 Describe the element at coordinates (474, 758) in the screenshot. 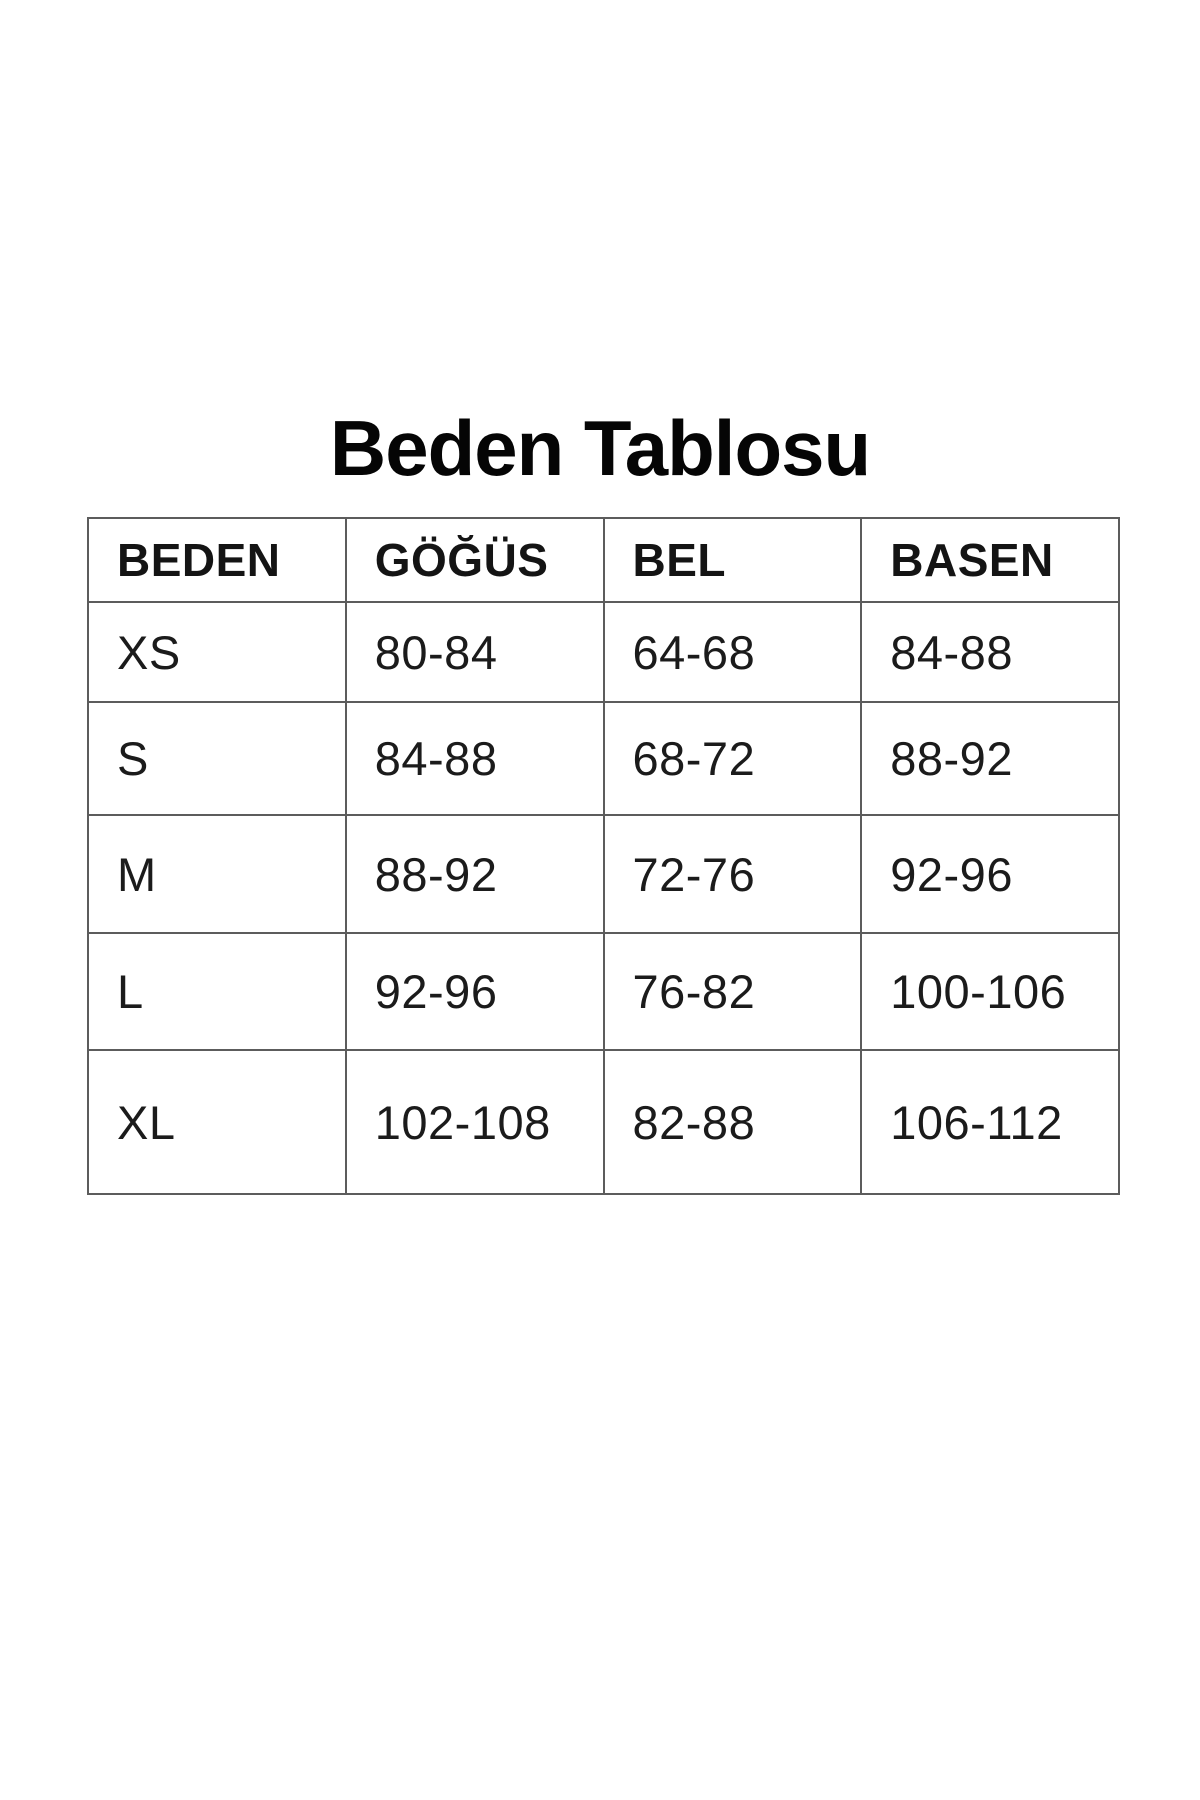

I see `cell-chest: 84-88` at that location.